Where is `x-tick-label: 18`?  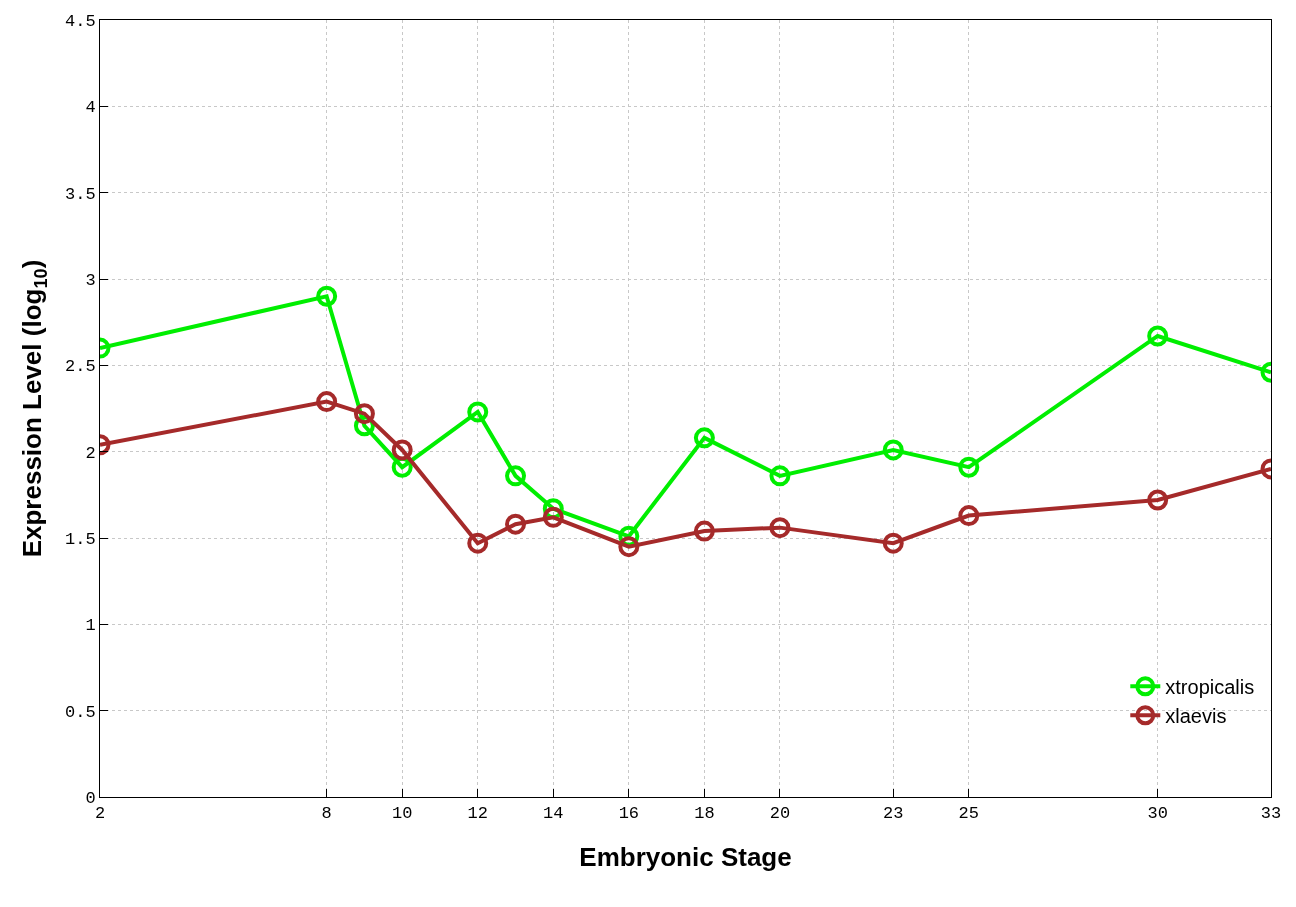 x-tick-label: 18 is located at coordinates (704, 814).